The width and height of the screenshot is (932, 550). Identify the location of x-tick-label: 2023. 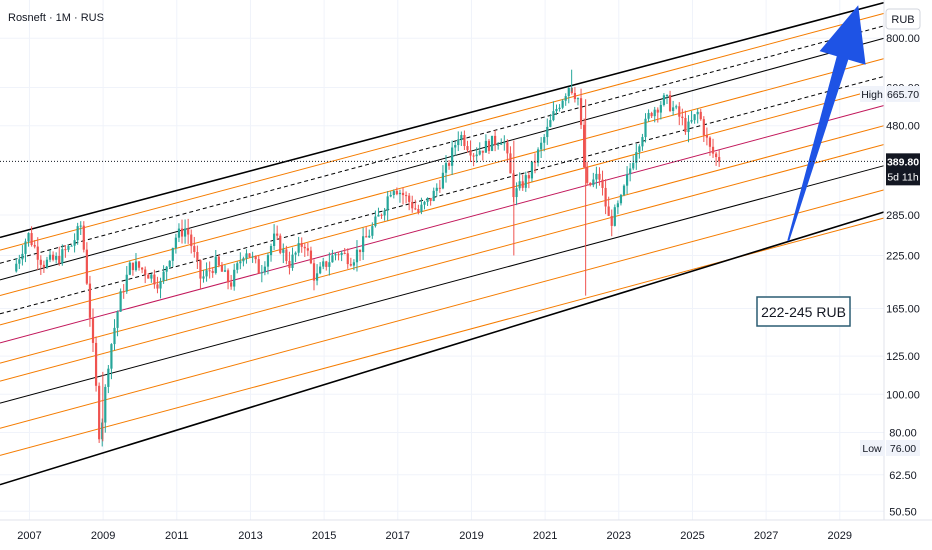
(619, 536).